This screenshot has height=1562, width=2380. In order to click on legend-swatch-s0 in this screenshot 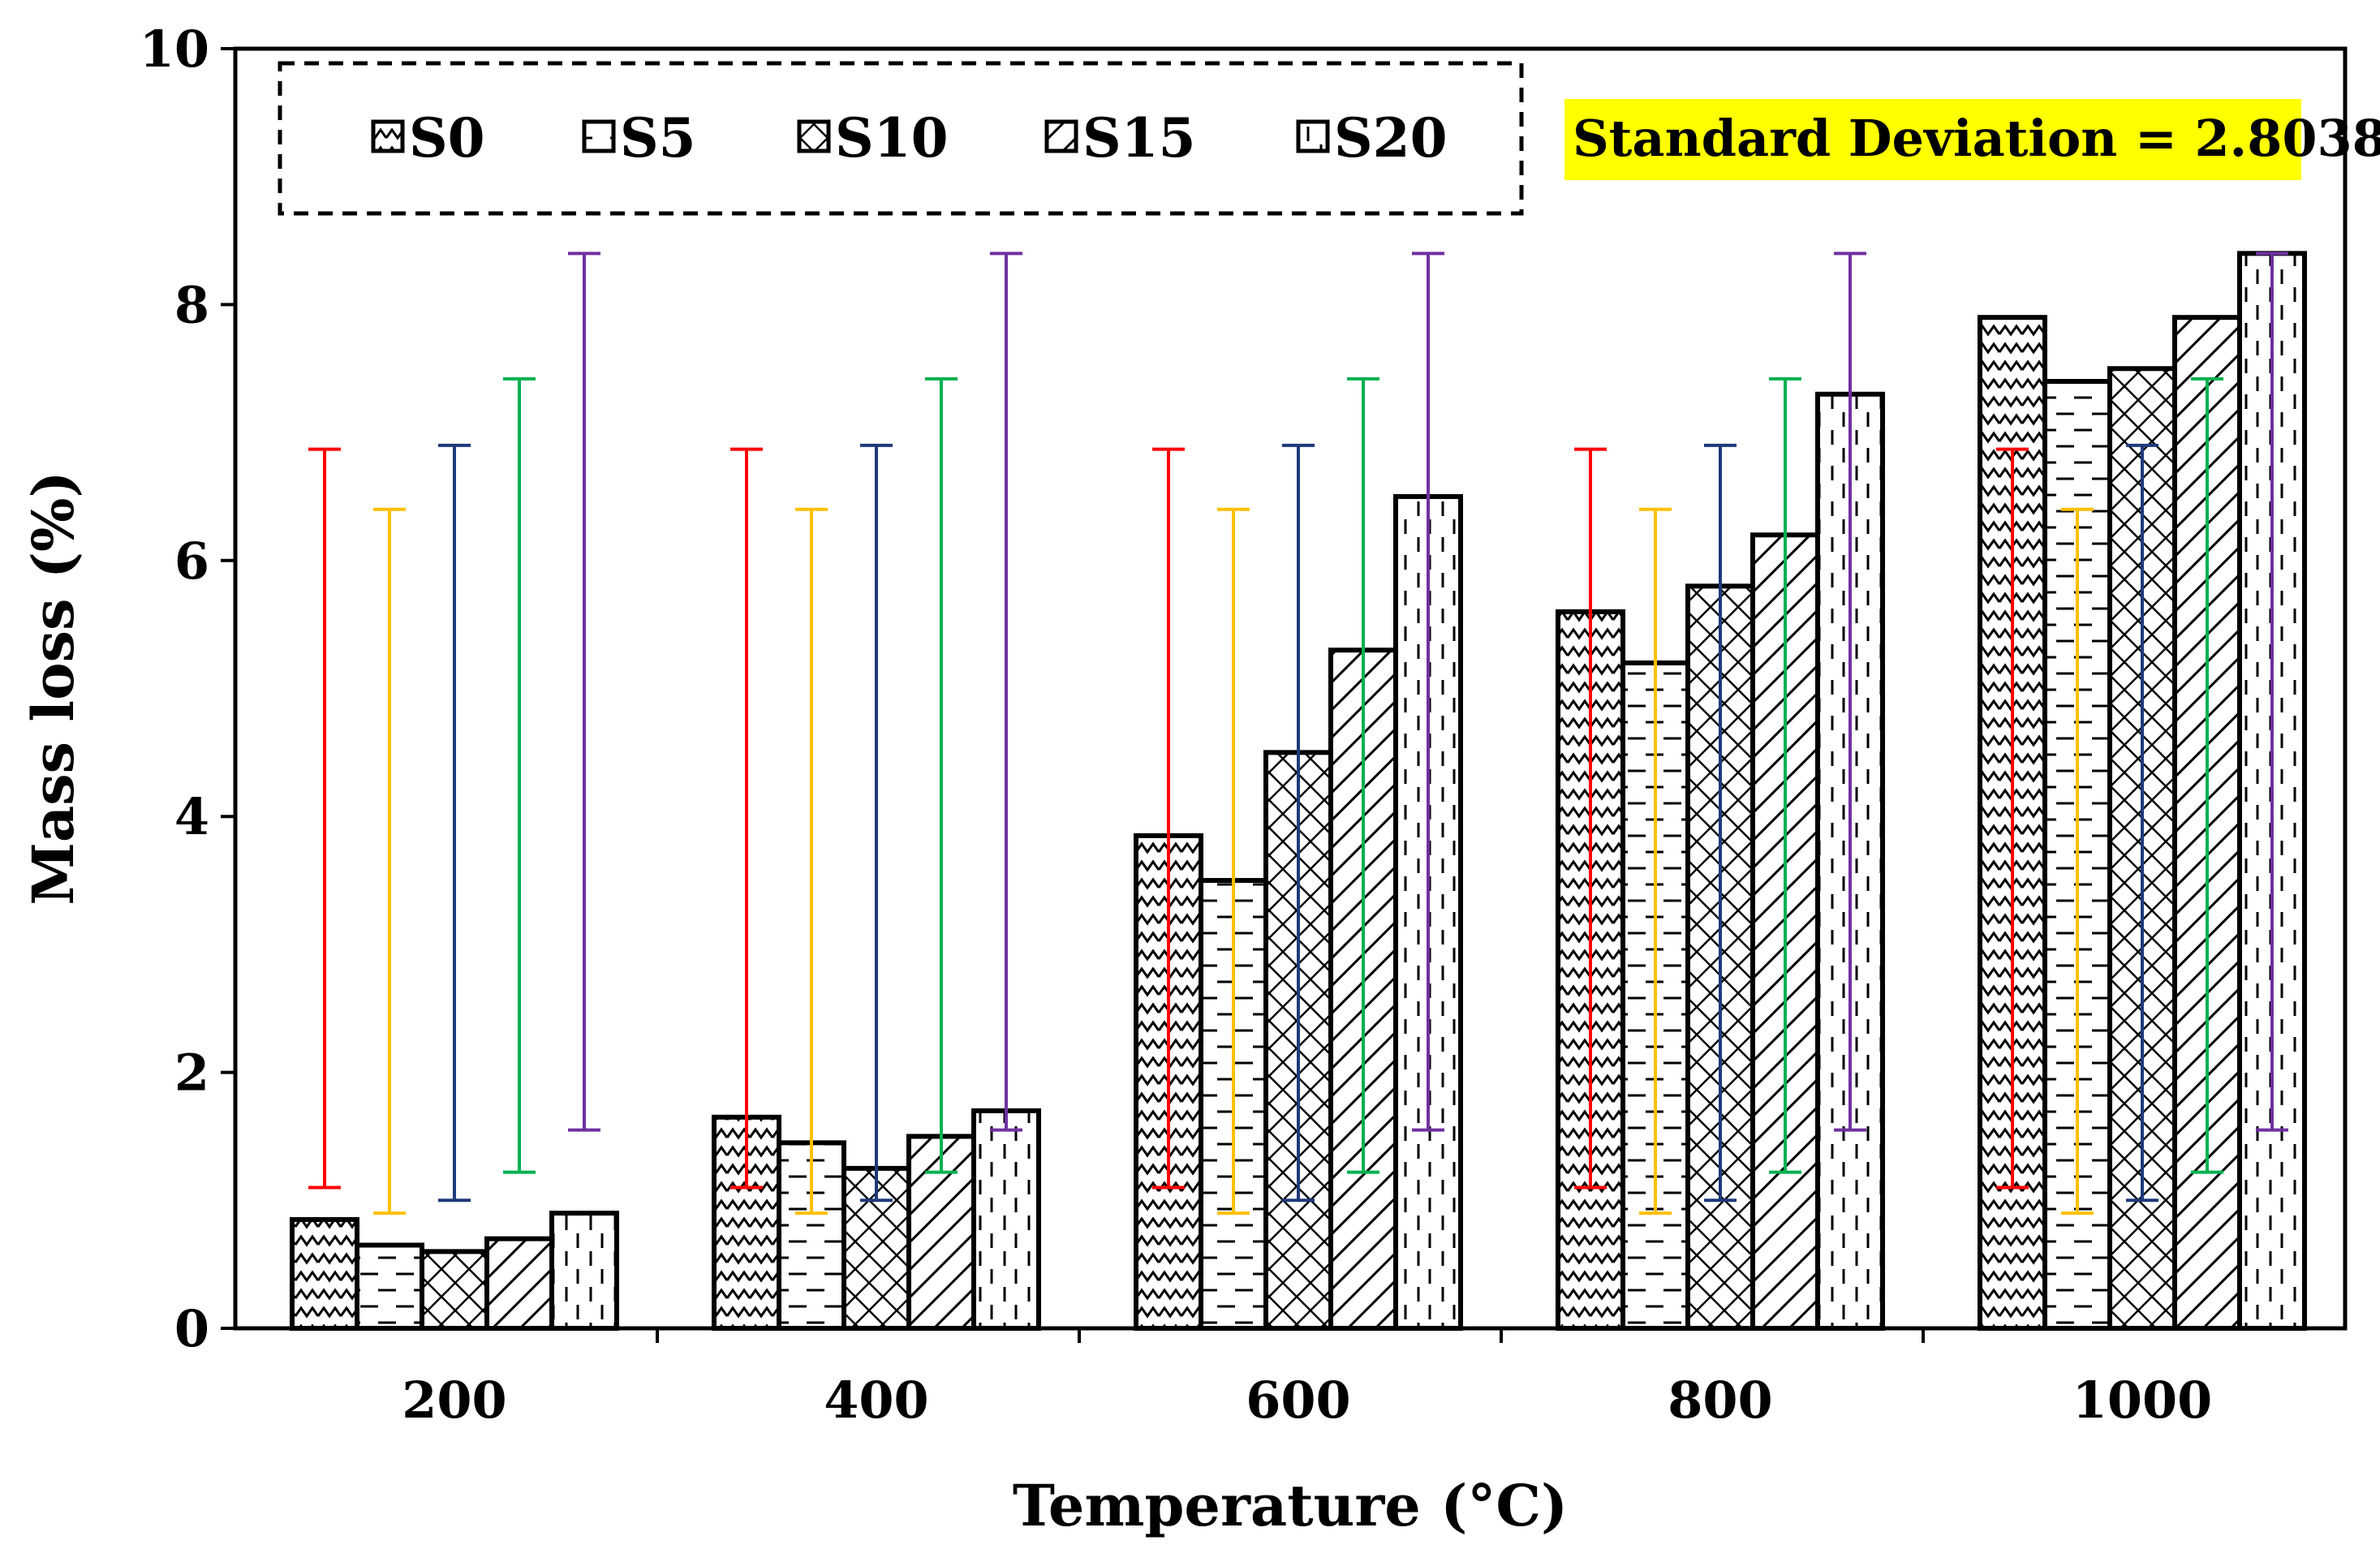, I will do `click(388, 136)`.